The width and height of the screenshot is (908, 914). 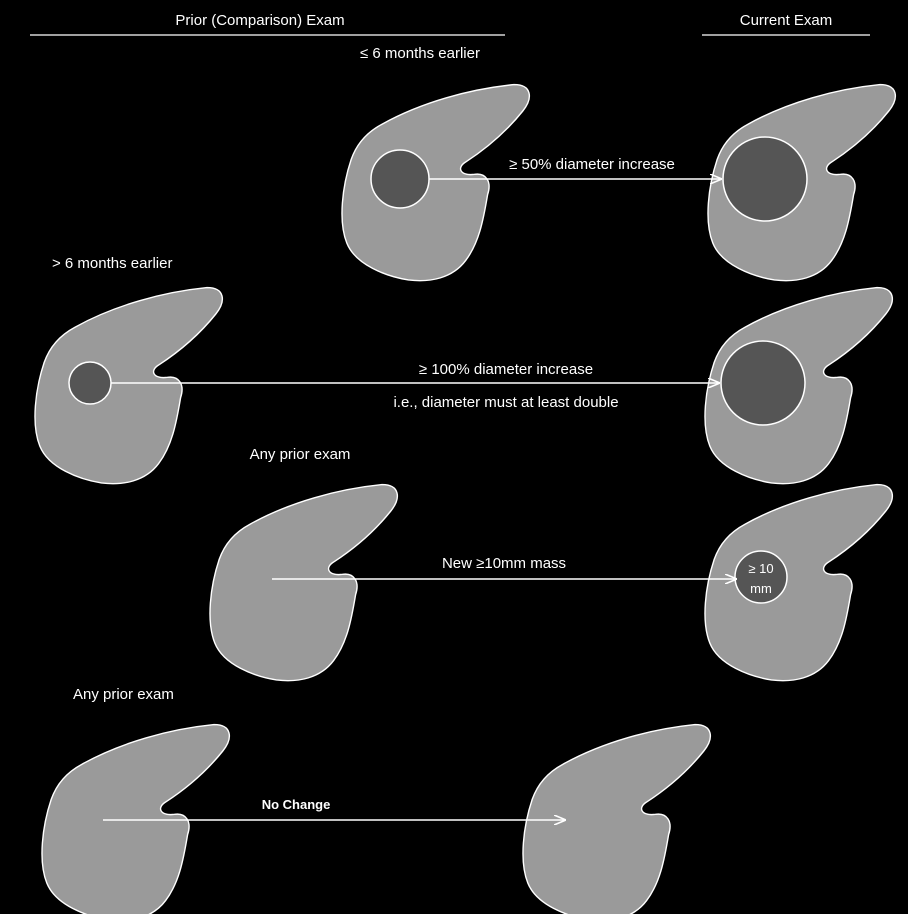 What do you see at coordinates (436, 182) in the screenshot?
I see `row-1-prior-organ` at bounding box center [436, 182].